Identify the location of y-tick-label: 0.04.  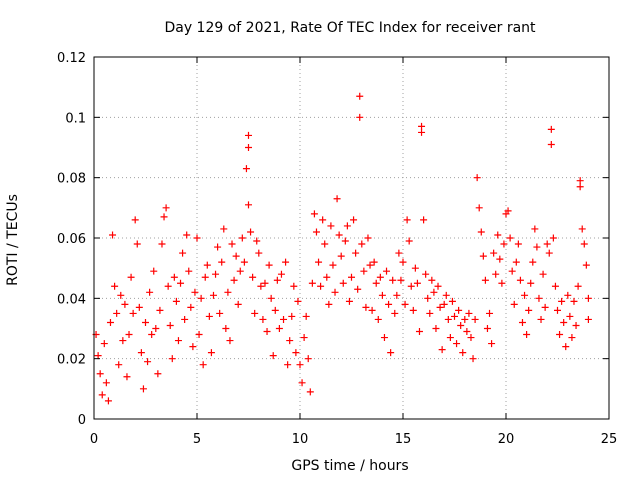
(71, 299).